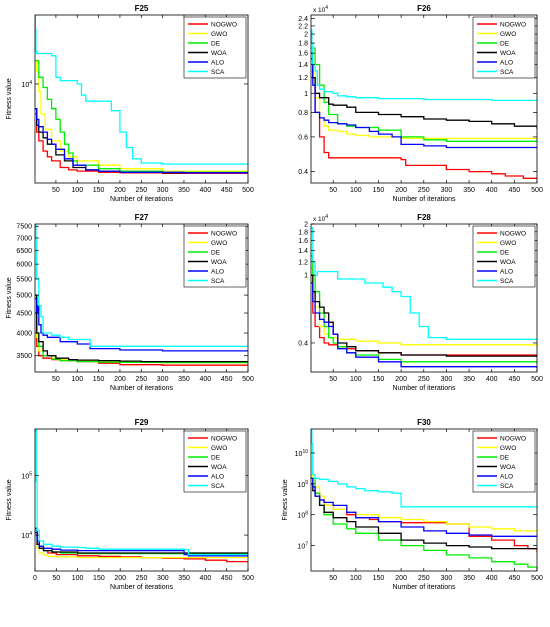 This screenshot has width=550, height=627. What do you see at coordinates (24, 251) in the screenshot?
I see `y-tick-label: 6500` at bounding box center [24, 251].